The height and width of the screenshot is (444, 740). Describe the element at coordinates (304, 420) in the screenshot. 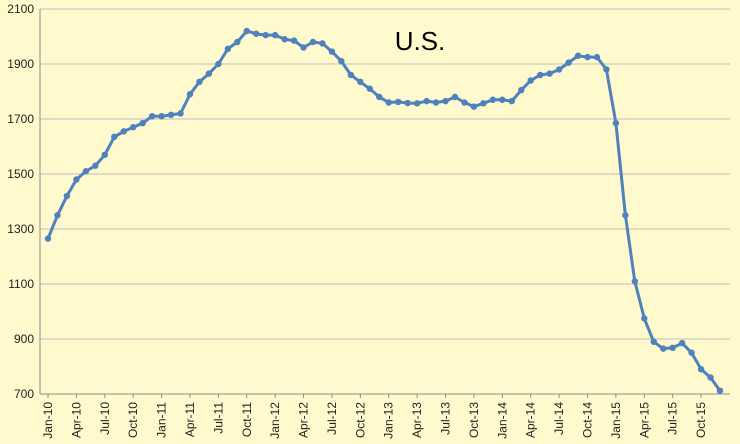

I see `x-tick-label: Apr-12` at that location.